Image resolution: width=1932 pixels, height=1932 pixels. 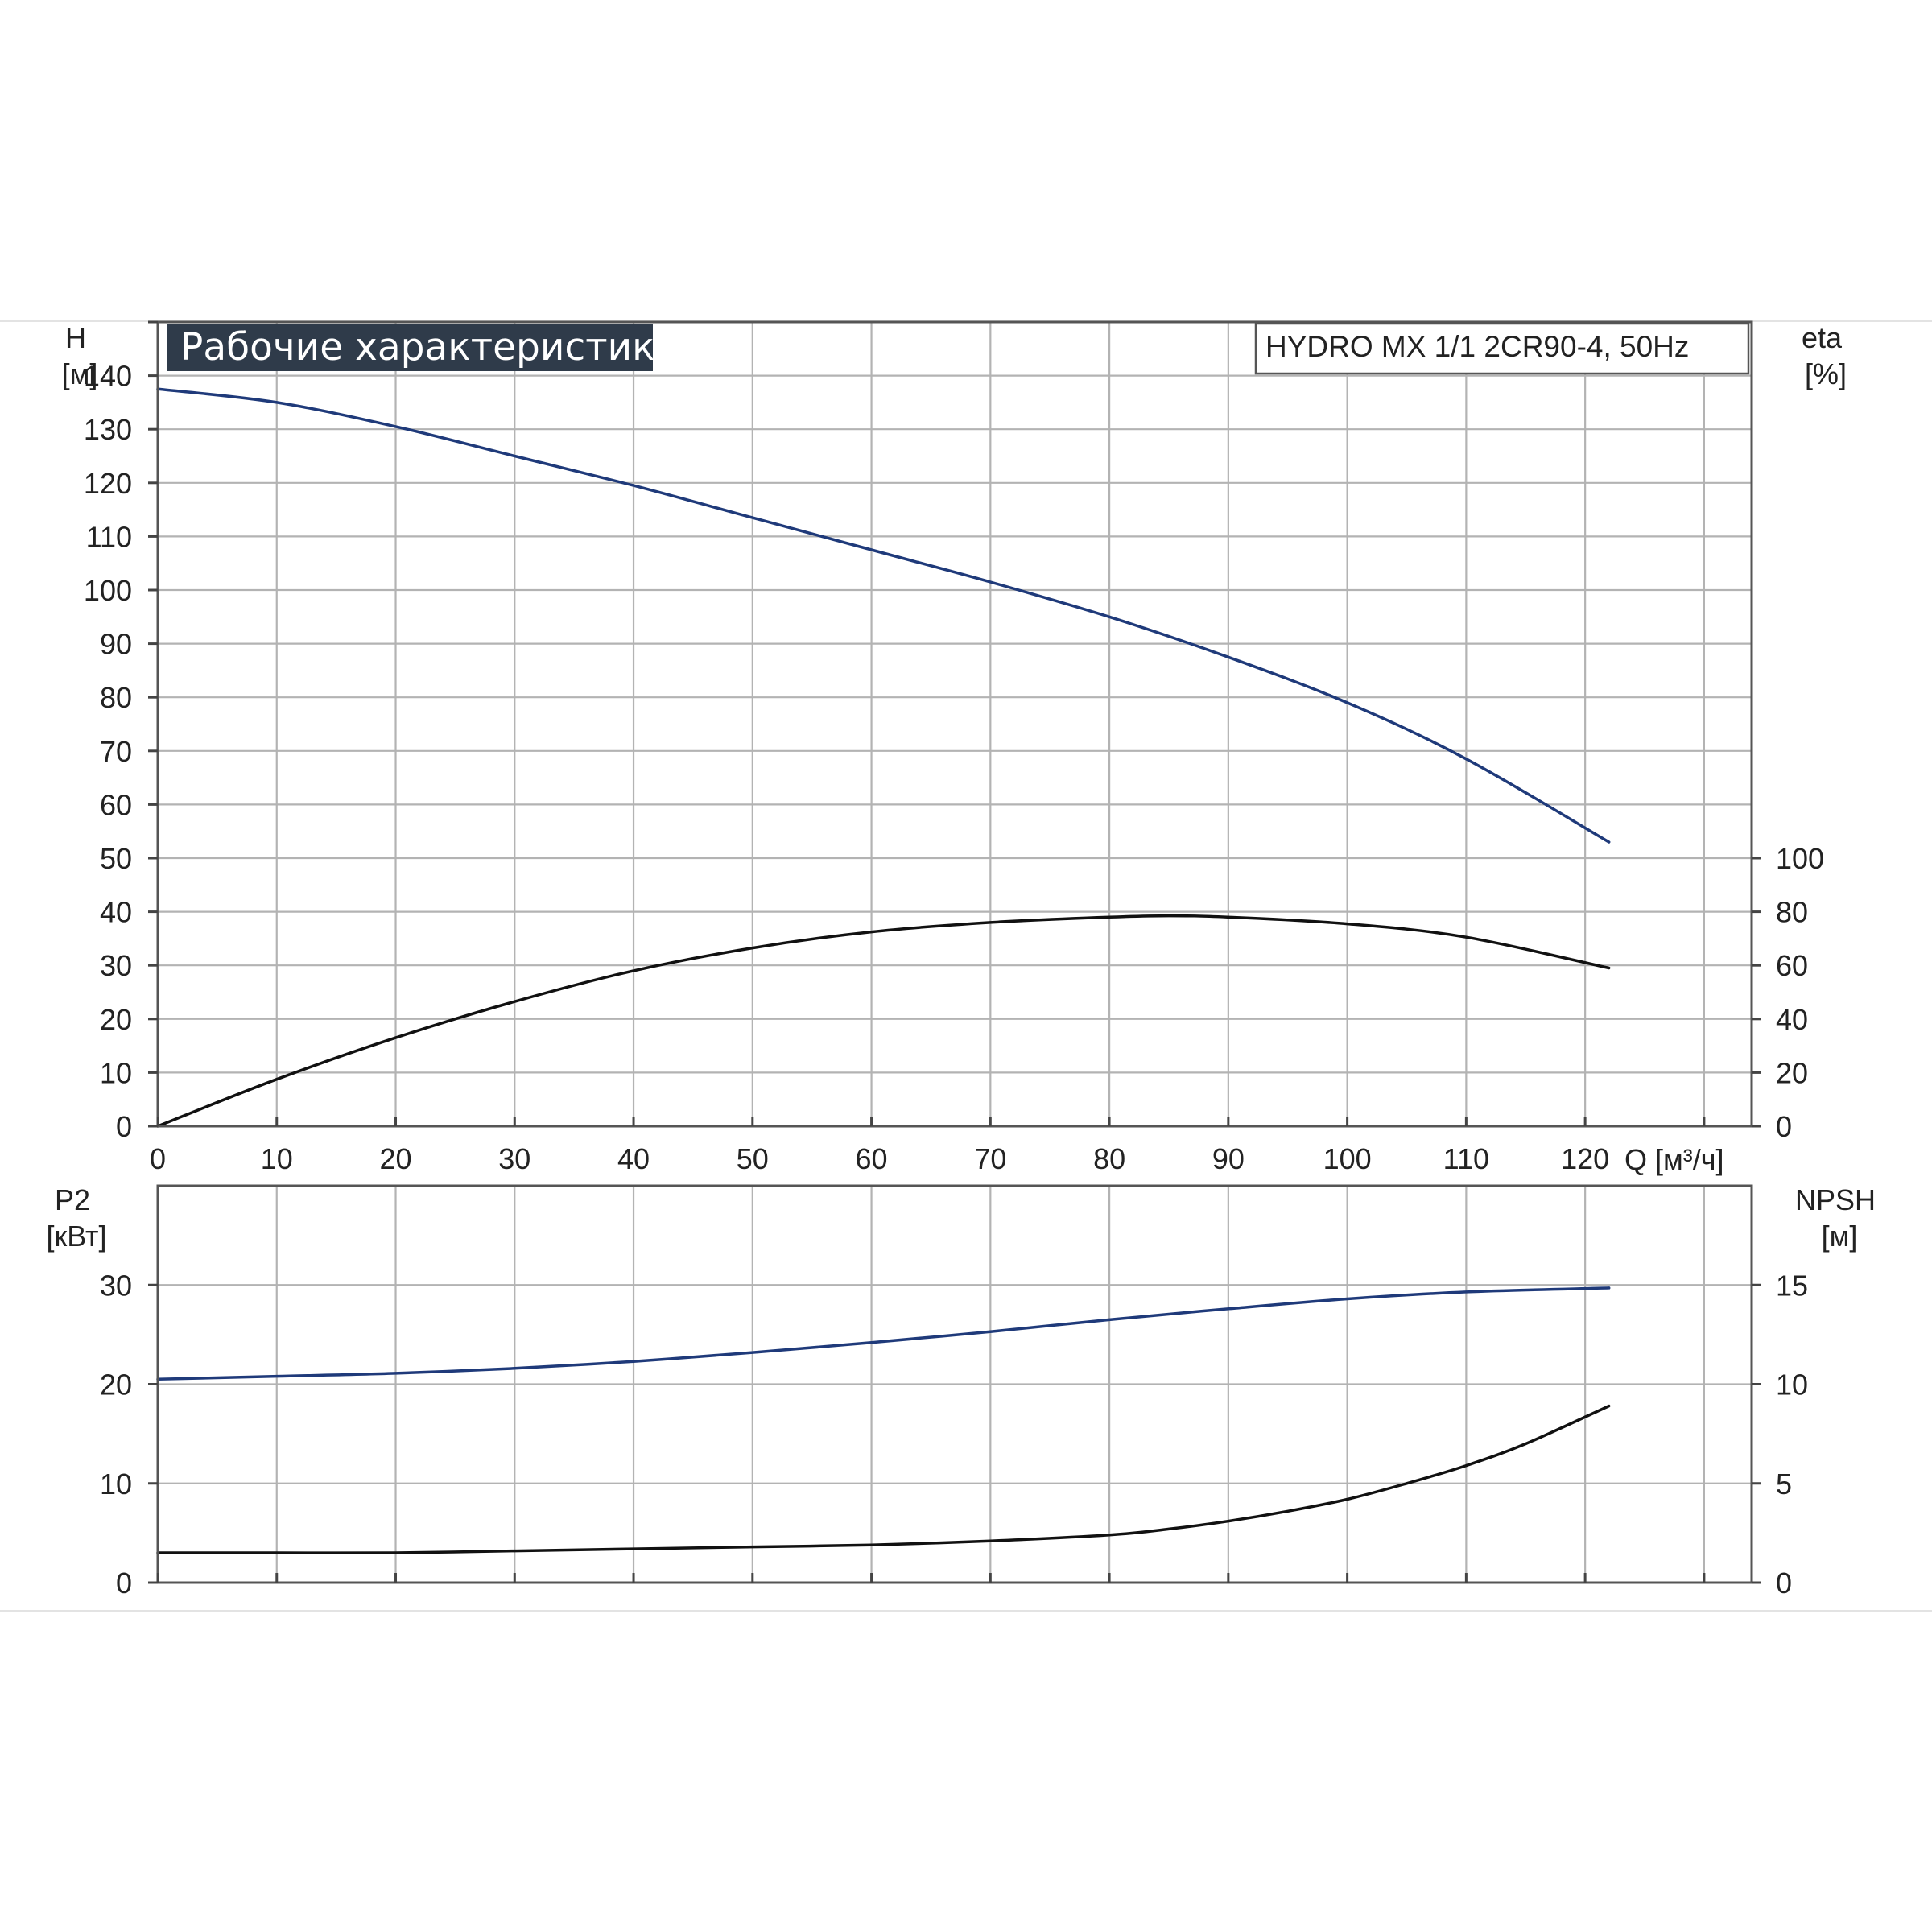 What do you see at coordinates (1228, 1158) in the screenshot?
I see `flow-x-tick-label: 90` at bounding box center [1228, 1158].